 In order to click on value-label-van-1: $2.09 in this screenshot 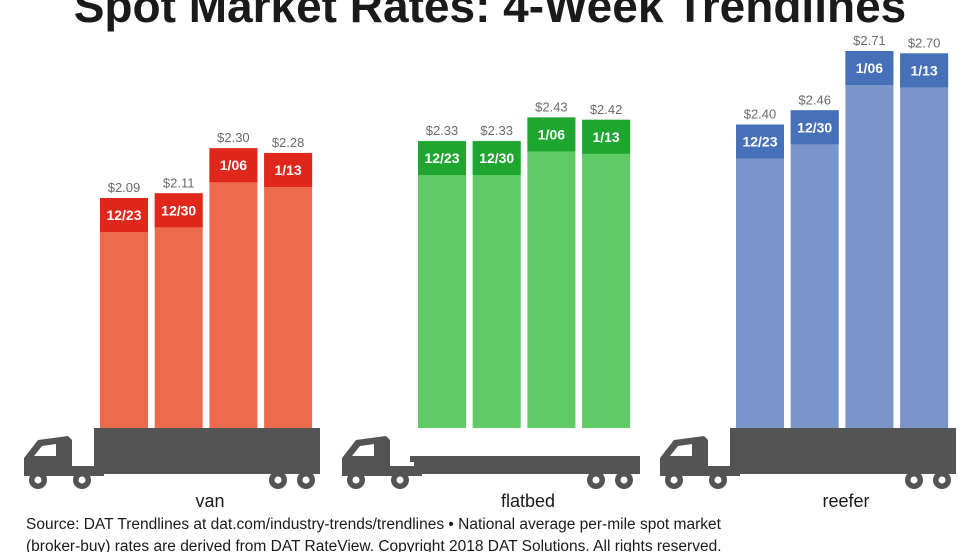, I will do `click(124, 187)`.